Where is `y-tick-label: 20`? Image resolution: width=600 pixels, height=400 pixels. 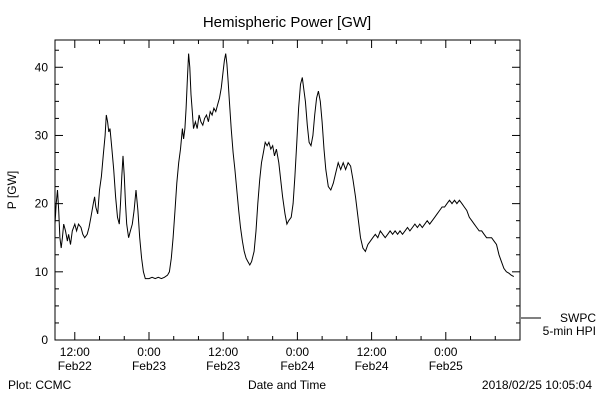 y-tick-label: 20 is located at coordinates (42, 204).